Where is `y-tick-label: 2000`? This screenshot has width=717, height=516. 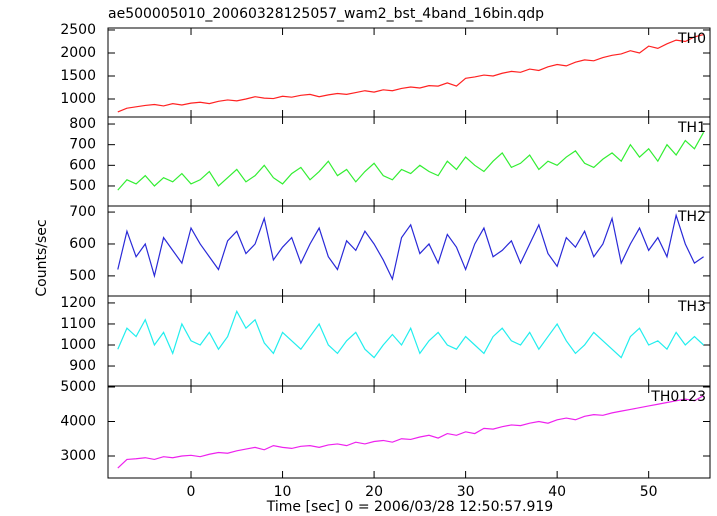 y-tick-label: 2000 is located at coordinates (78, 53).